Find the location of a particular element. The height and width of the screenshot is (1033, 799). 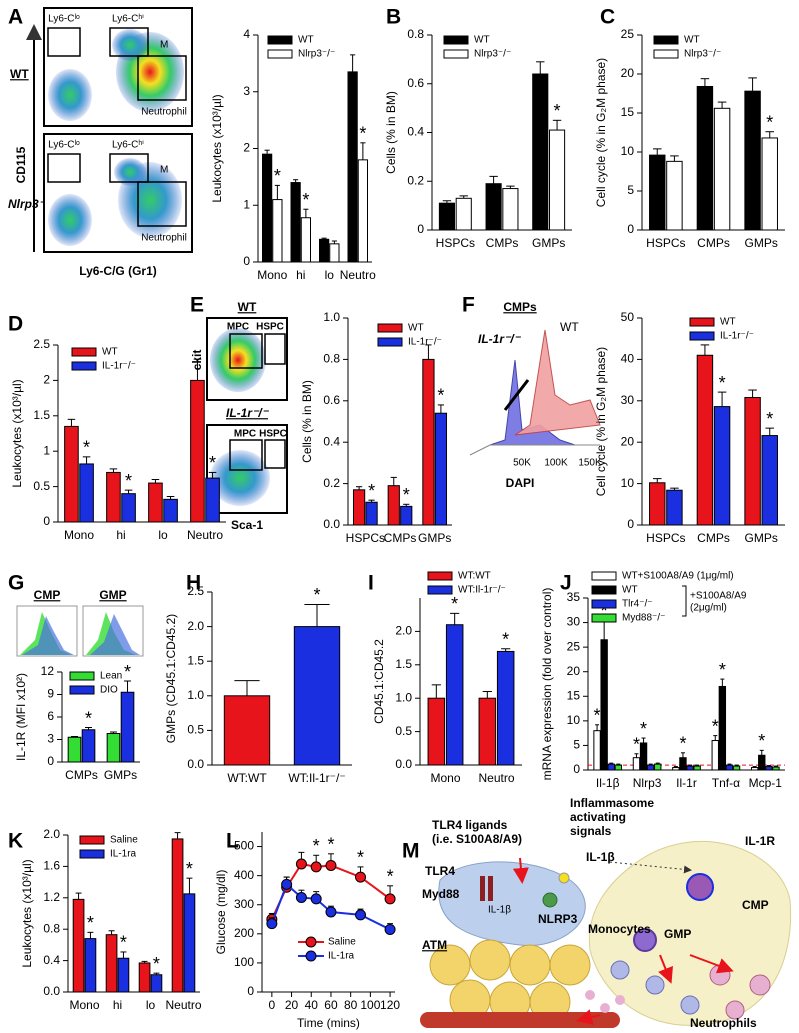

y-tick-label: 400 is located at coordinates (244, 875).